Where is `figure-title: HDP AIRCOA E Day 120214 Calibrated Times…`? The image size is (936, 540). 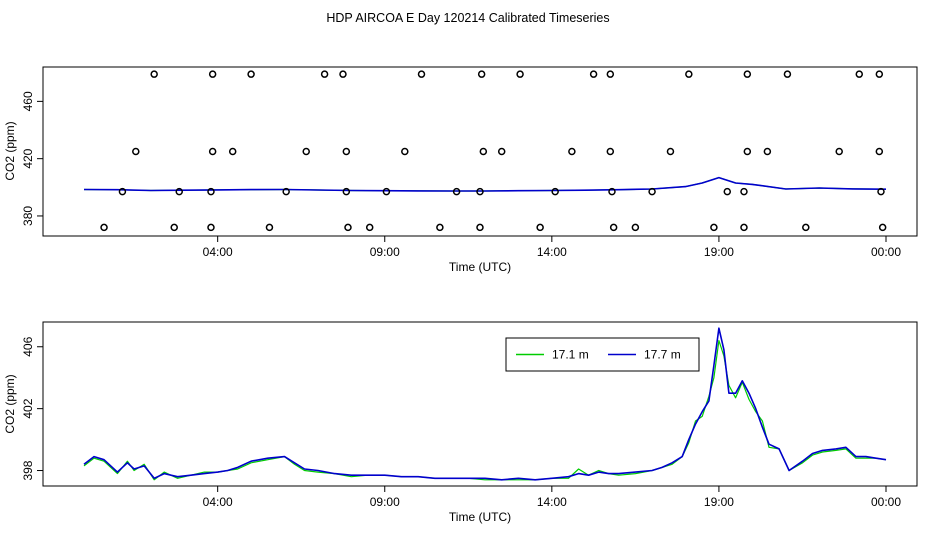 figure-title: HDP AIRCOA E Day 120214 Calibrated Times… is located at coordinates (467, 18).